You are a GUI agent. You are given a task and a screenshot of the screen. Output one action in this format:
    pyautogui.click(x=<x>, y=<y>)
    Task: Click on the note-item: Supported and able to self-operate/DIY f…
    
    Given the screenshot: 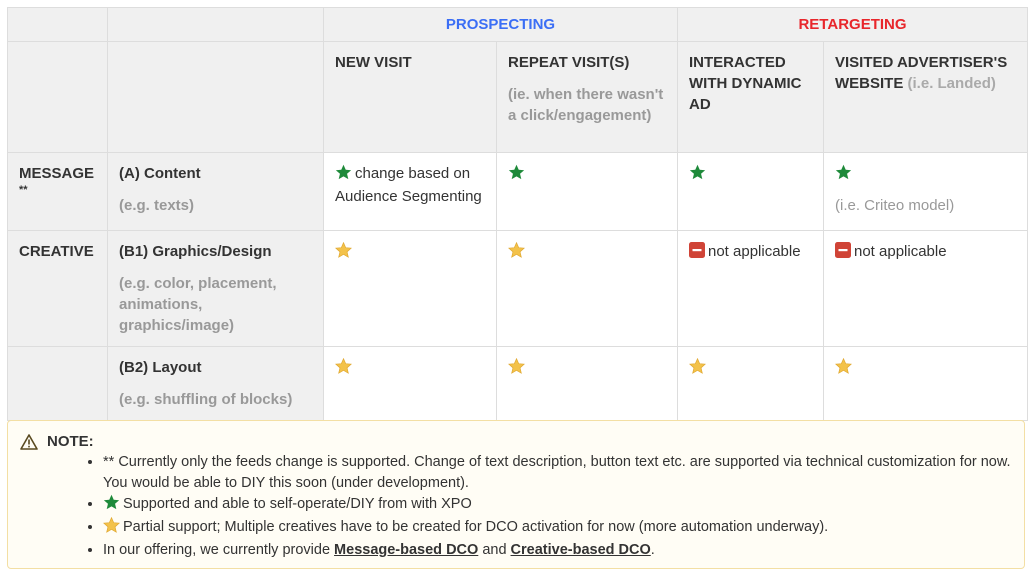 What is the action you would take?
    pyautogui.click(x=557, y=505)
    